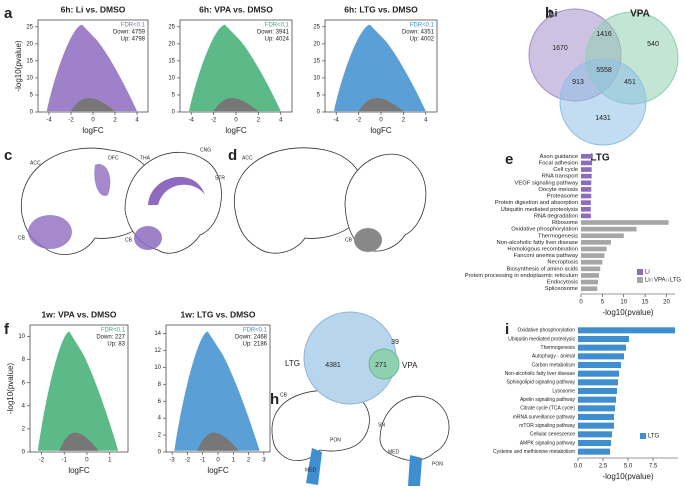 This screenshot has height=488, width=685. I want to click on y-tick-label: 4, so click(160, 419).